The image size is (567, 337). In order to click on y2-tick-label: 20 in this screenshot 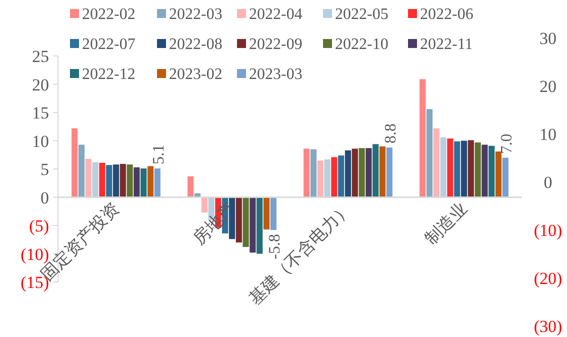, I will do `click(548, 86)`.